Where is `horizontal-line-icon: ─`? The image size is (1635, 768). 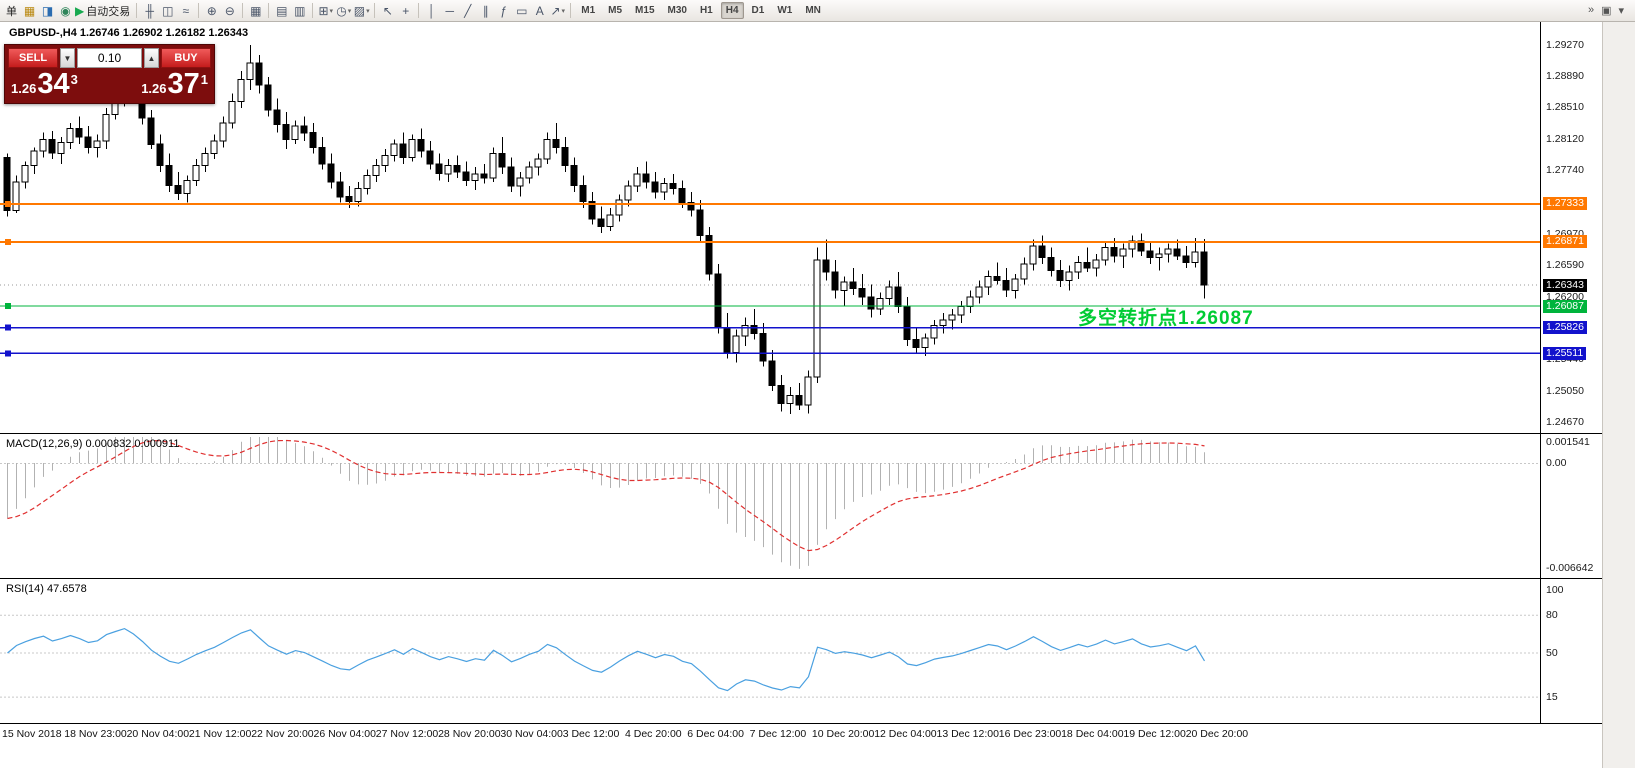 horizontal-line-icon: ─ is located at coordinates (449, 10).